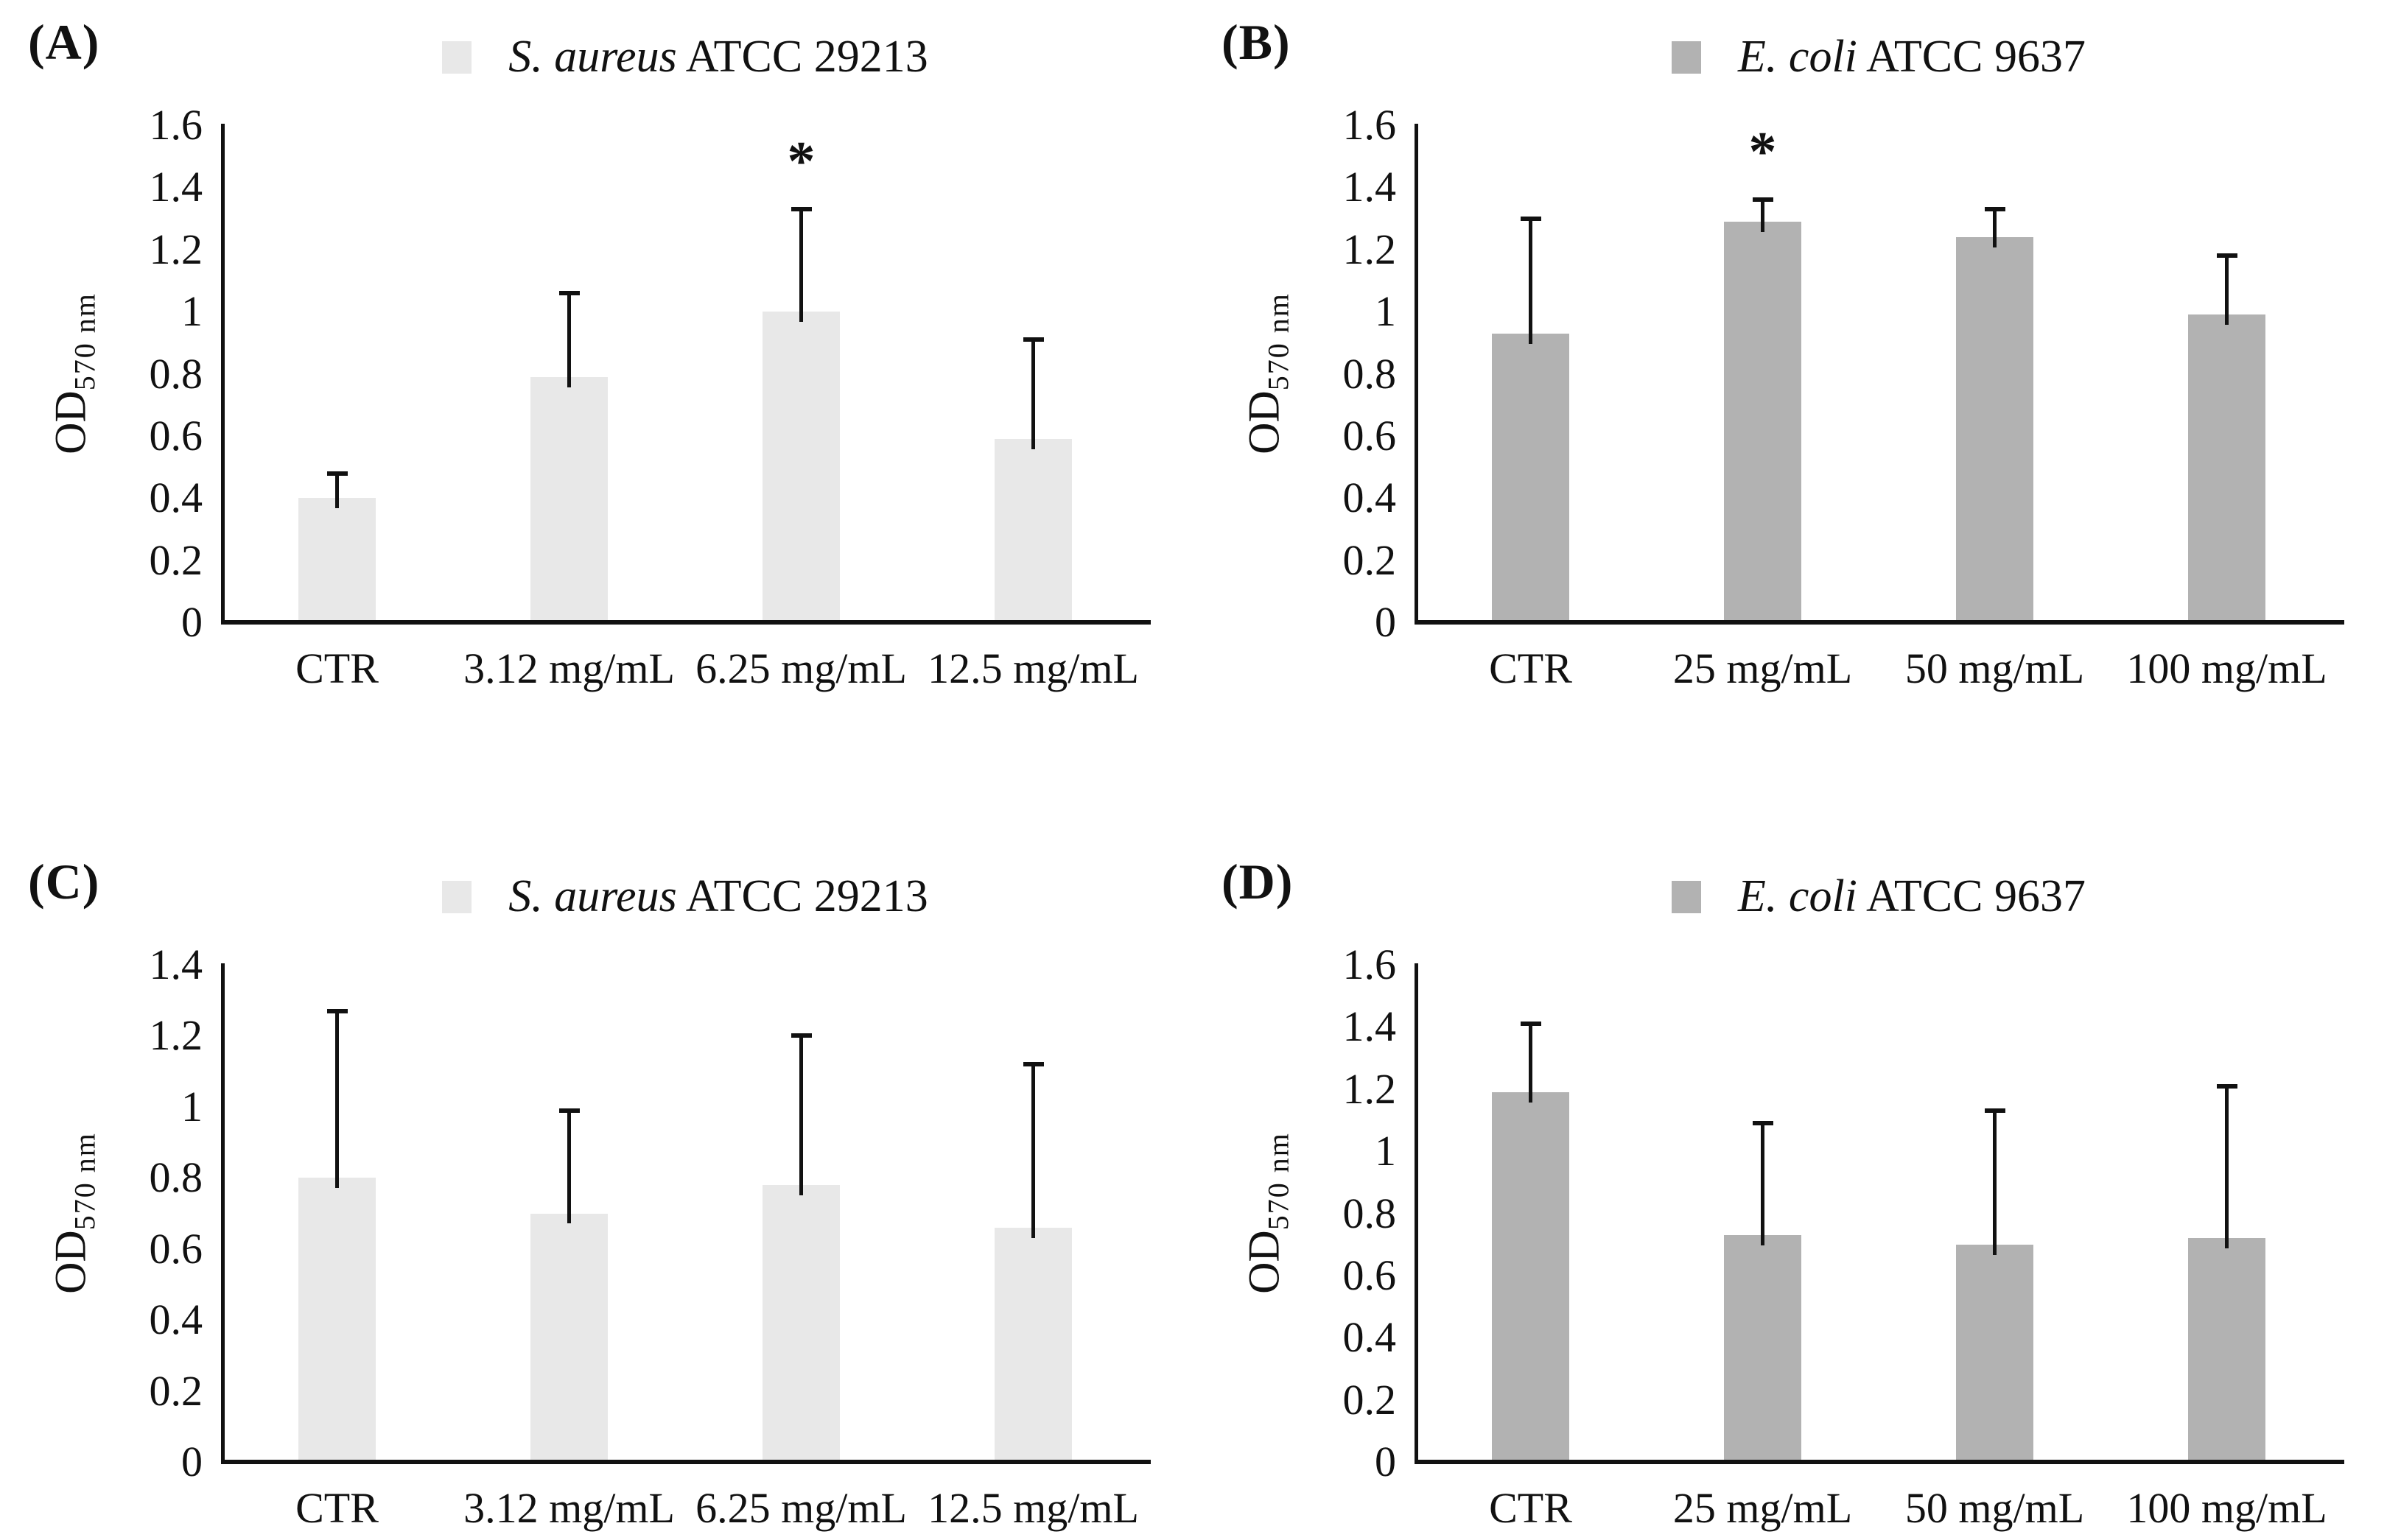 The height and width of the screenshot is (1540, 2387). What do you see at coordinates (1994, 668) in the screenshot?
I see `x-tick-label: 50 mg/mL` at bounding box center [1994, 668].